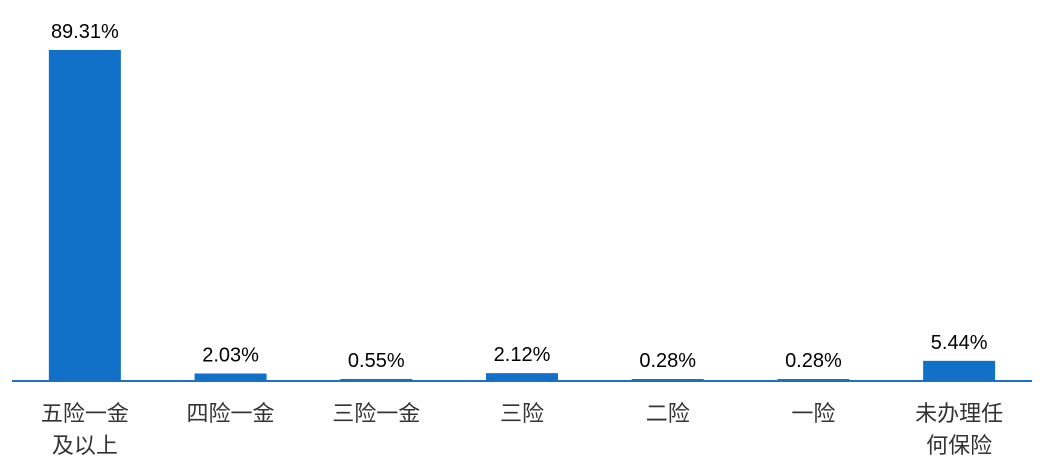 The image size is (1044, 464). What do you see at coordinates (231, 414) in the screenshot?
I see `category-label-2: 四险一金` at bounding box center [231, 414].